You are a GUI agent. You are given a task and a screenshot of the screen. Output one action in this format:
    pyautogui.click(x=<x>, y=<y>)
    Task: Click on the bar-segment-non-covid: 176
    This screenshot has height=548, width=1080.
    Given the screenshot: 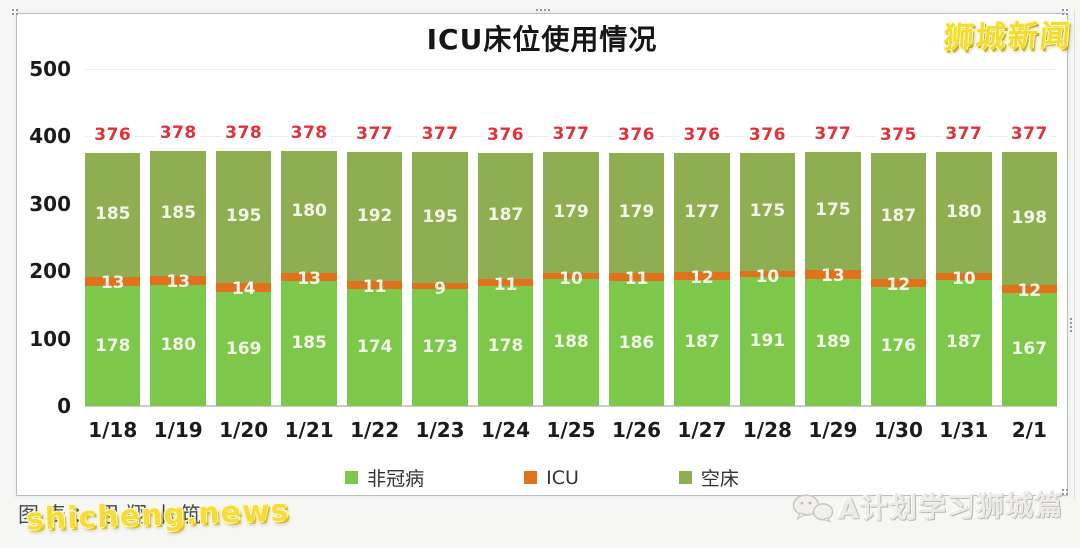 What is the action you would take?
    pyautogui.click(x=898, y=346)
    